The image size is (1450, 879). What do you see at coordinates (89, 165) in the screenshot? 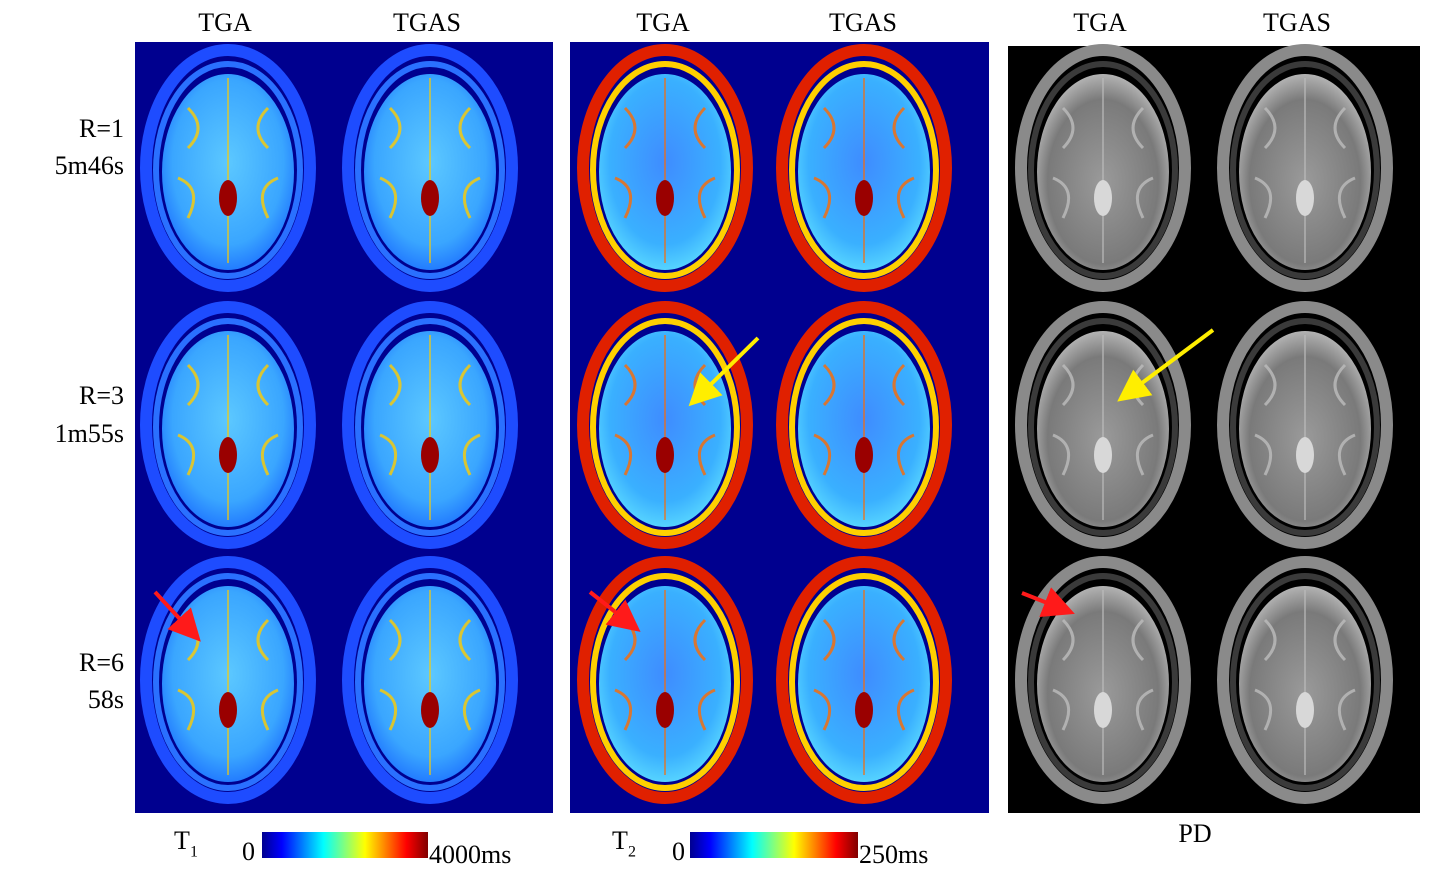
I see `row-time: 5m46s` at bounding box center [89, 165].